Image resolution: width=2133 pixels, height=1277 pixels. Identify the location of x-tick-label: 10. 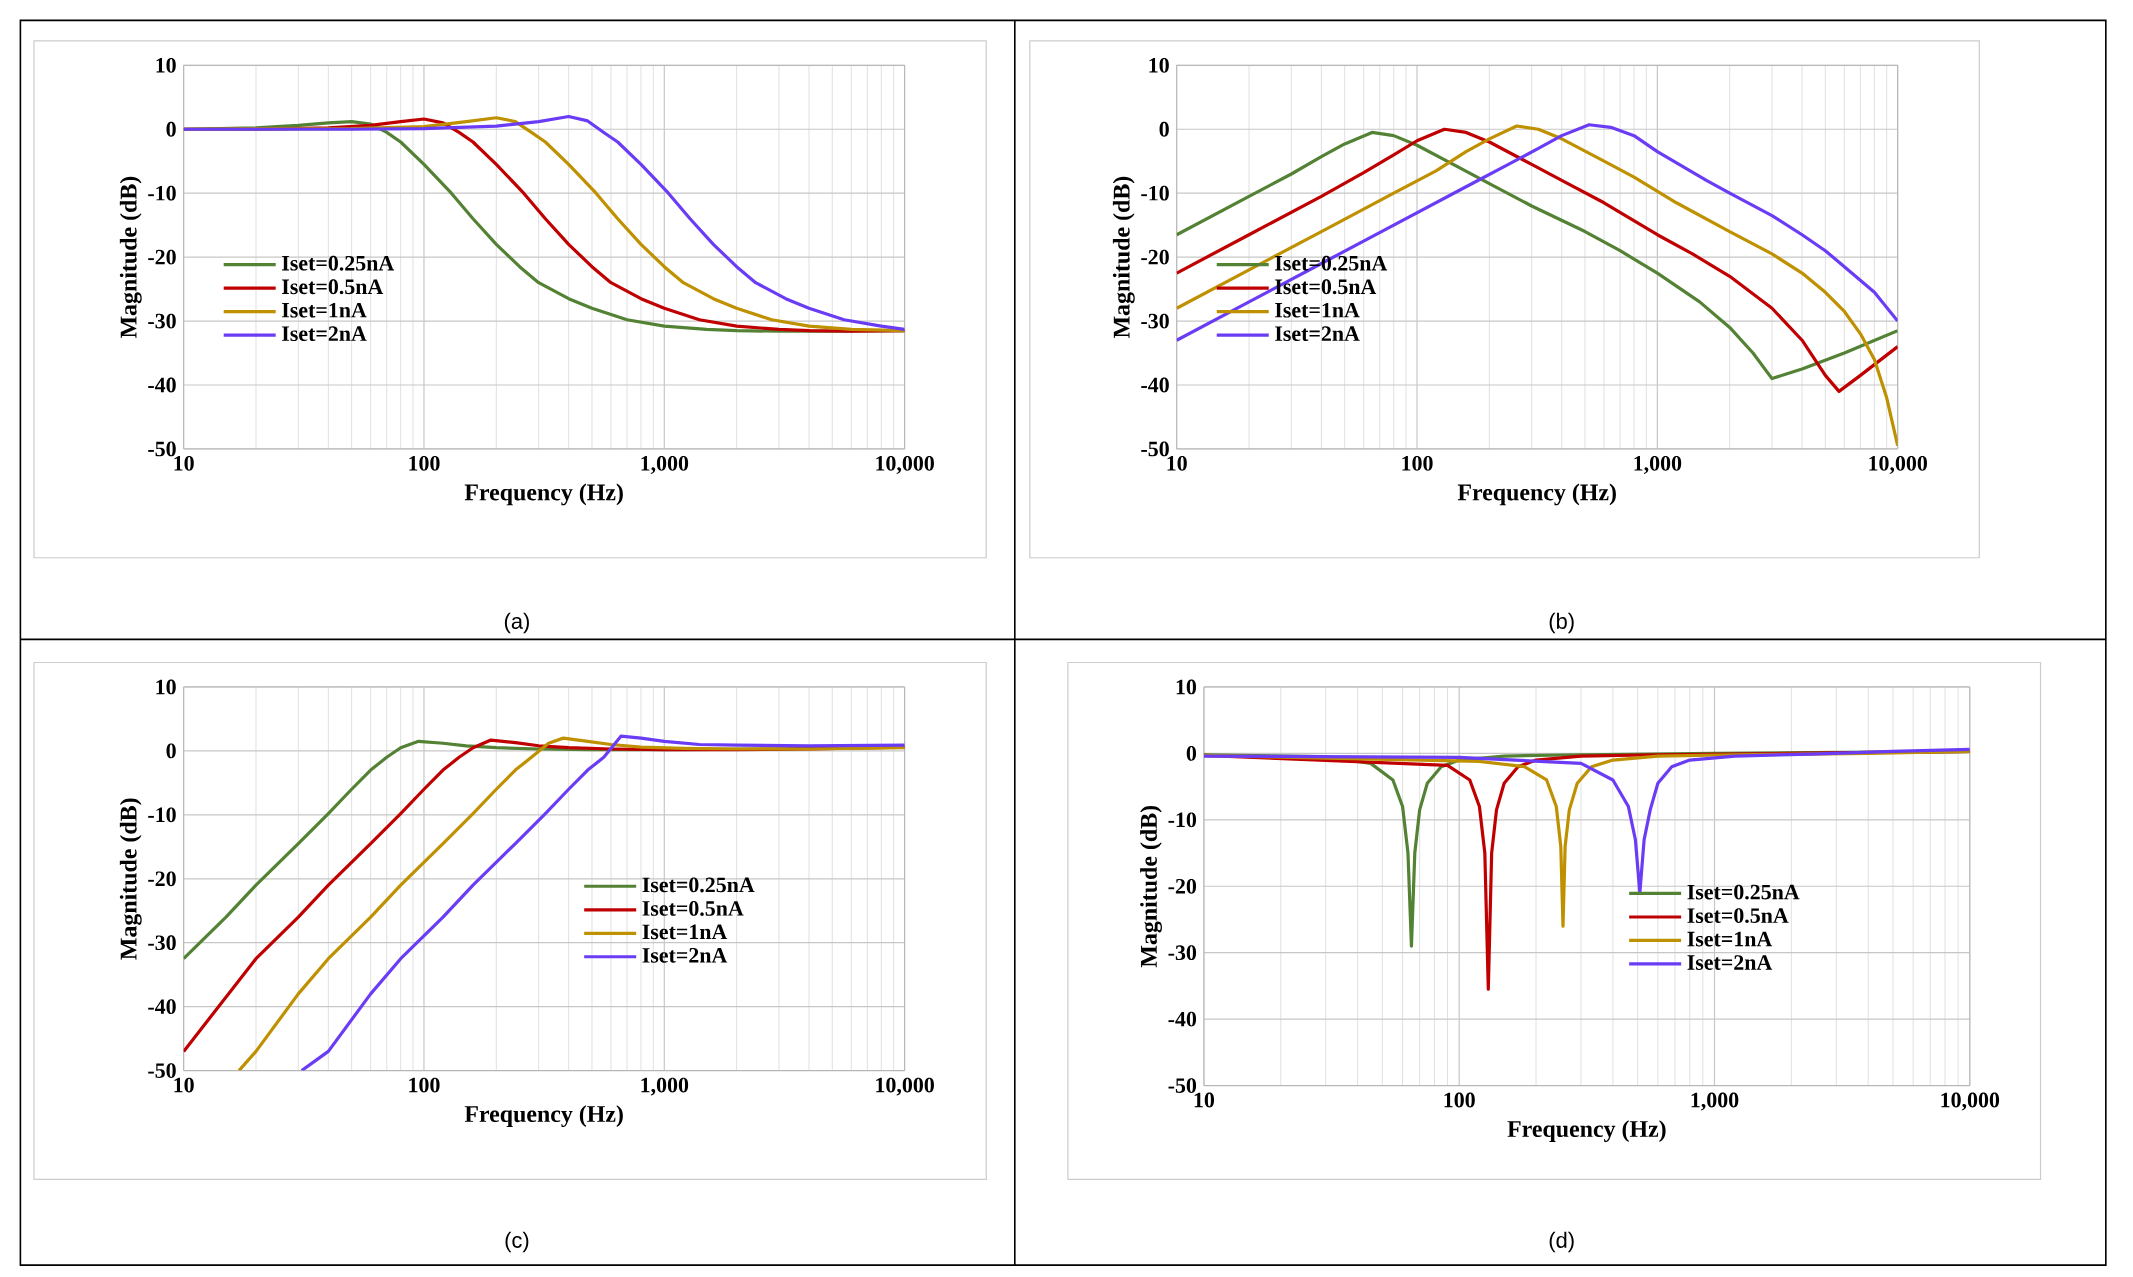
(1204, 1100).